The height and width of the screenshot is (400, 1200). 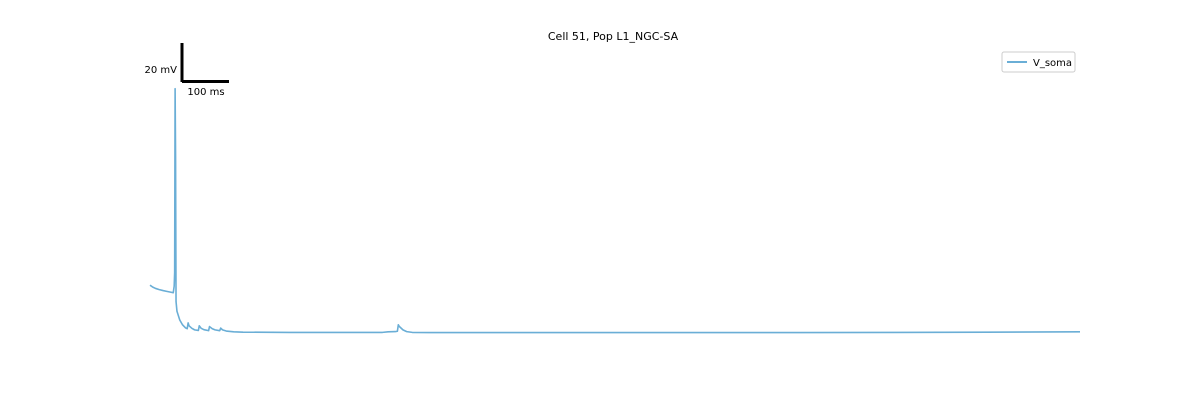 I want to click on legend: V_soma, so click(x=1038, y=62).